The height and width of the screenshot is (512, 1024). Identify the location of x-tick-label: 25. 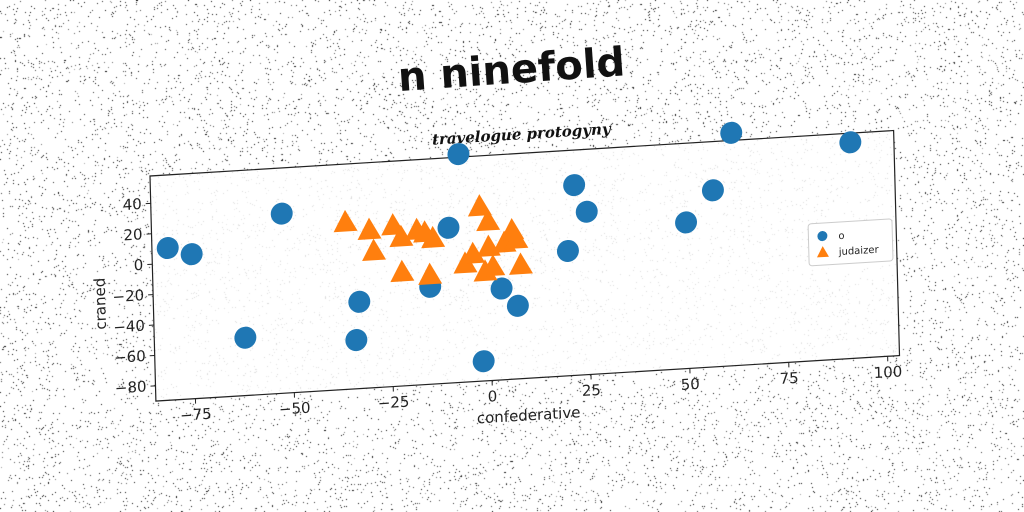
(592, 390).